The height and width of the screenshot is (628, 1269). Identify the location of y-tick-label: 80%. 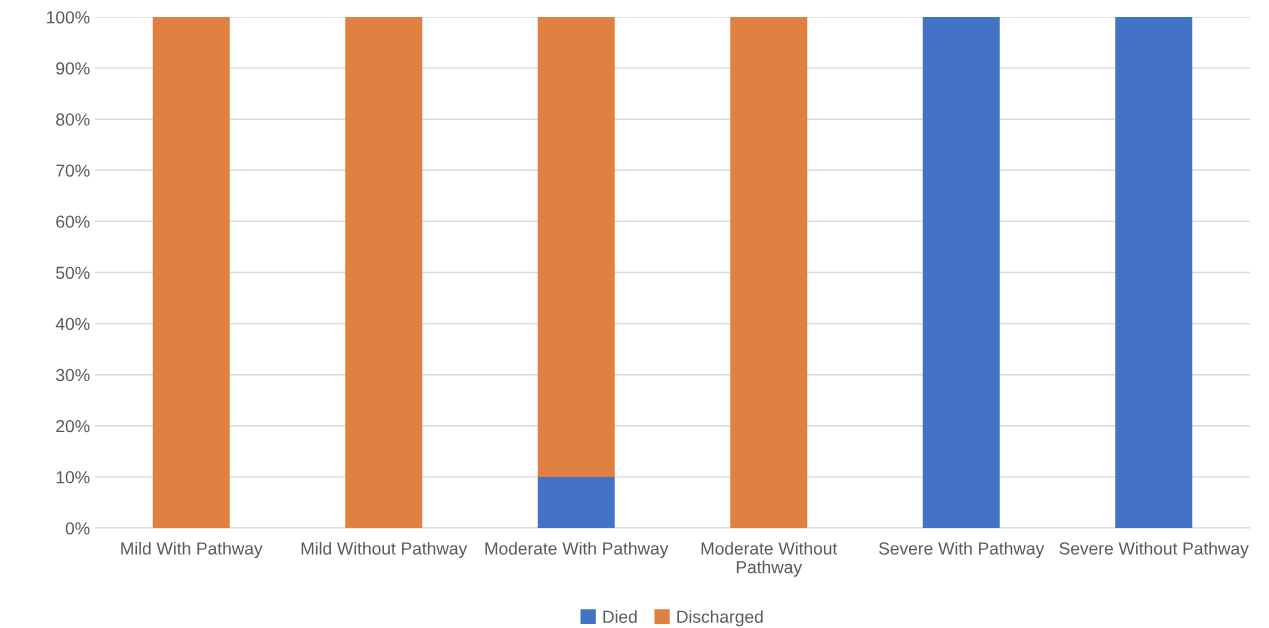
(73, 119).